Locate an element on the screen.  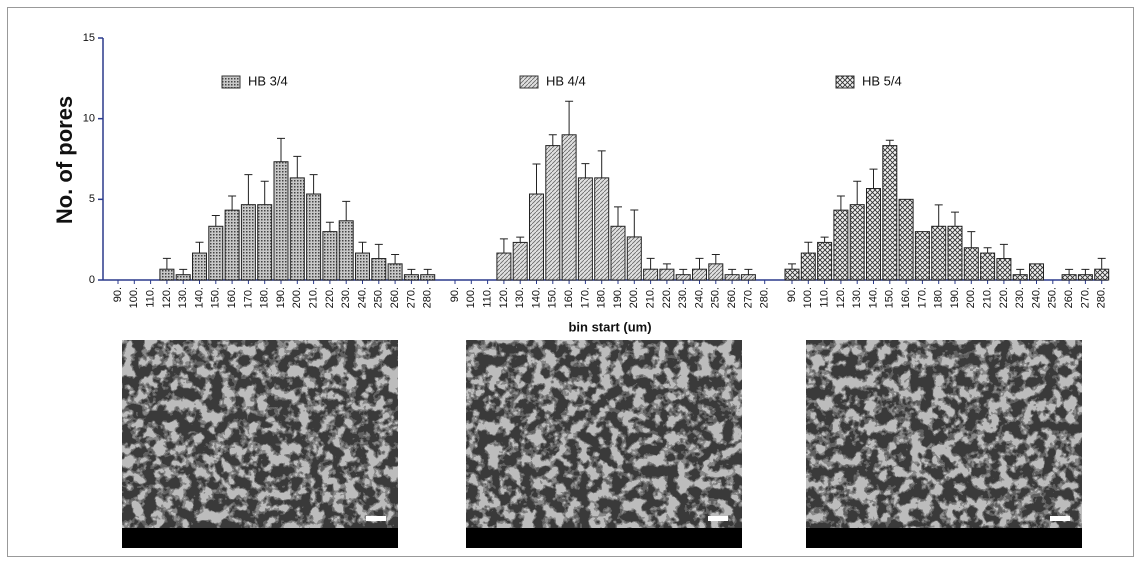
legend-label: HB 5/4 is located at coordinates (882, 80).